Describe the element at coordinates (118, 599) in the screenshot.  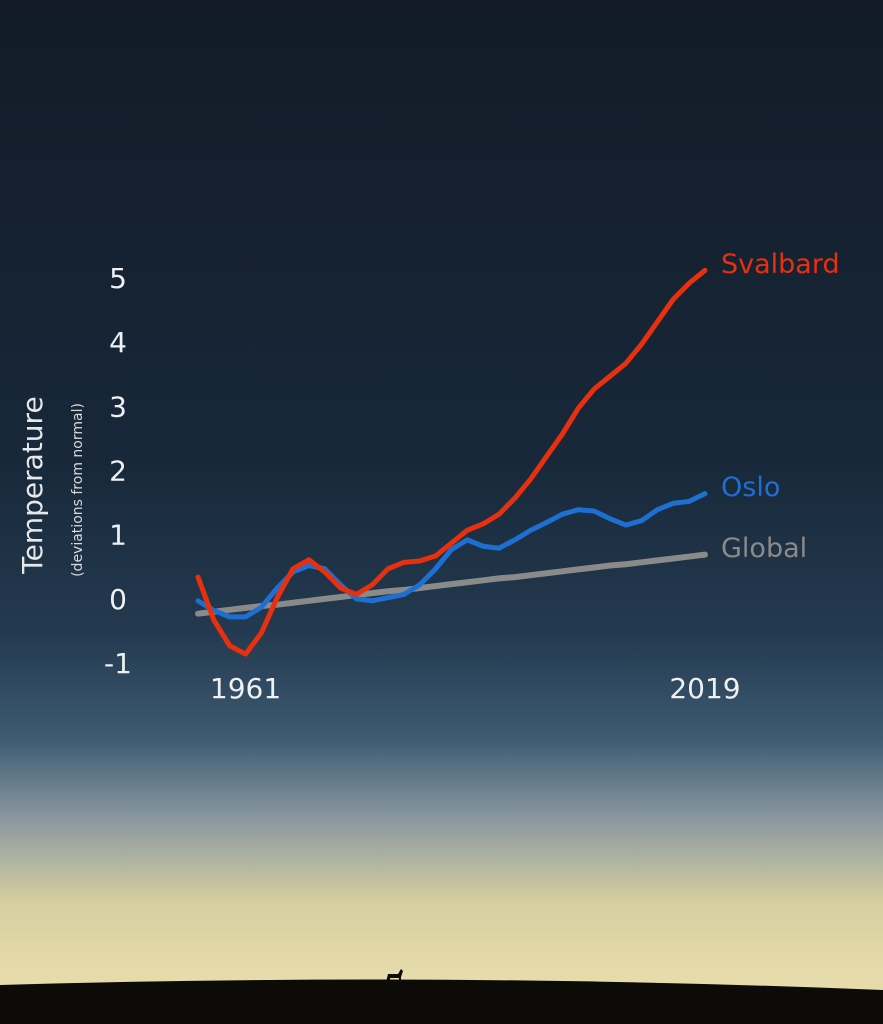
I see `y-tick-label: 0` at that location.